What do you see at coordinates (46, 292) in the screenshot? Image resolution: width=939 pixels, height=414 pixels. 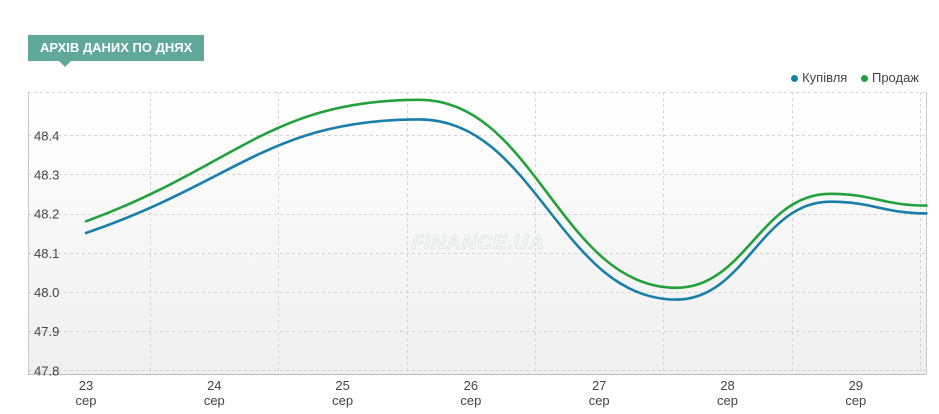 I see `y-tick-label: 48.0` at bounding box center [46, 292].